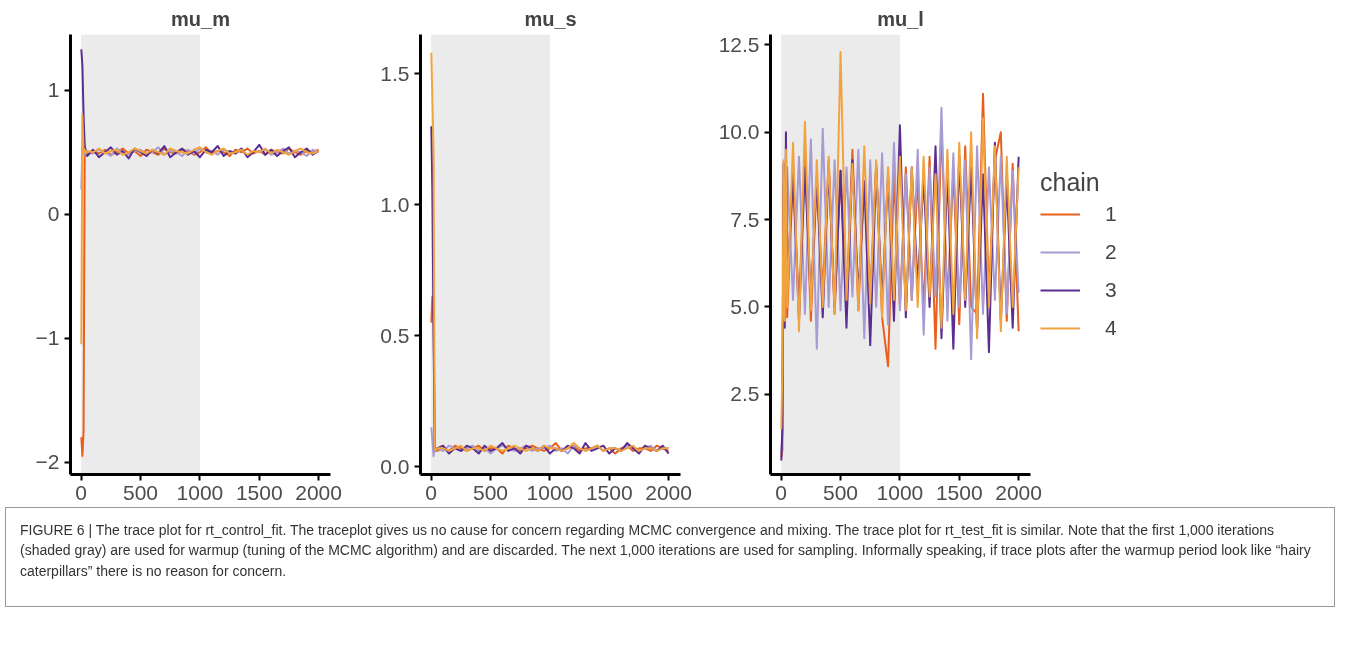 The image size is (1357, 654). Describe the element at coordinates (53, 90) in the screenshot. I see `y-tick-label: 1` at that location.